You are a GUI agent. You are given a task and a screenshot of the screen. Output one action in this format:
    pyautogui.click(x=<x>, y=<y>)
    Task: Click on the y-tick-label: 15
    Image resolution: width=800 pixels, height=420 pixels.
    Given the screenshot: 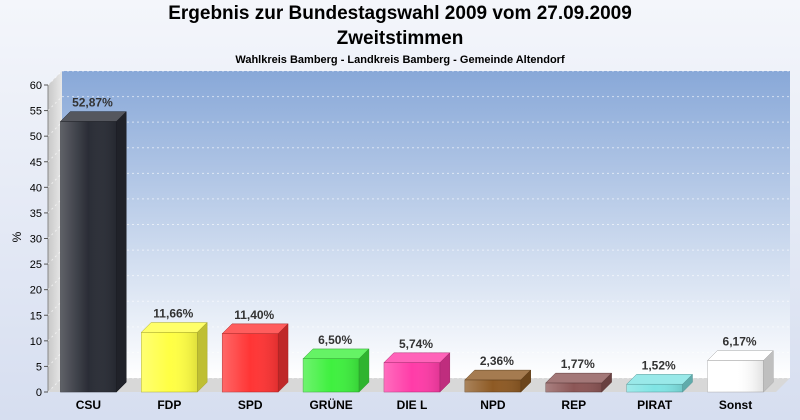 What is the action you would take?
    pyautogui.click(x=36, y=316)
    